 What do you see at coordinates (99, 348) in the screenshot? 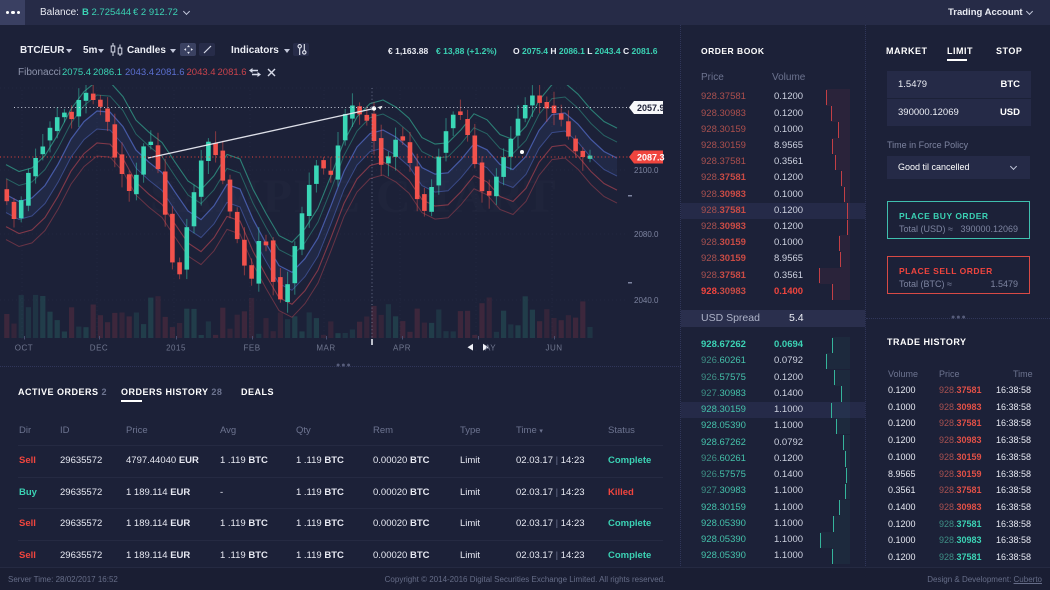
I see `svg-text: DEC` at bounding box center [99, 348].